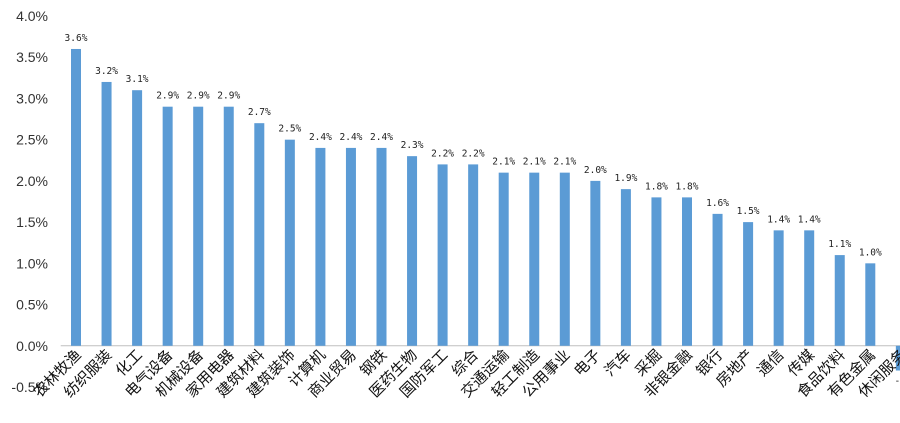 The width and height of the screenshot is (900, 423). Describe the element at coordinates (32, 263) in the screenshot. I see `y-tick-label: 1.0%` at that location.